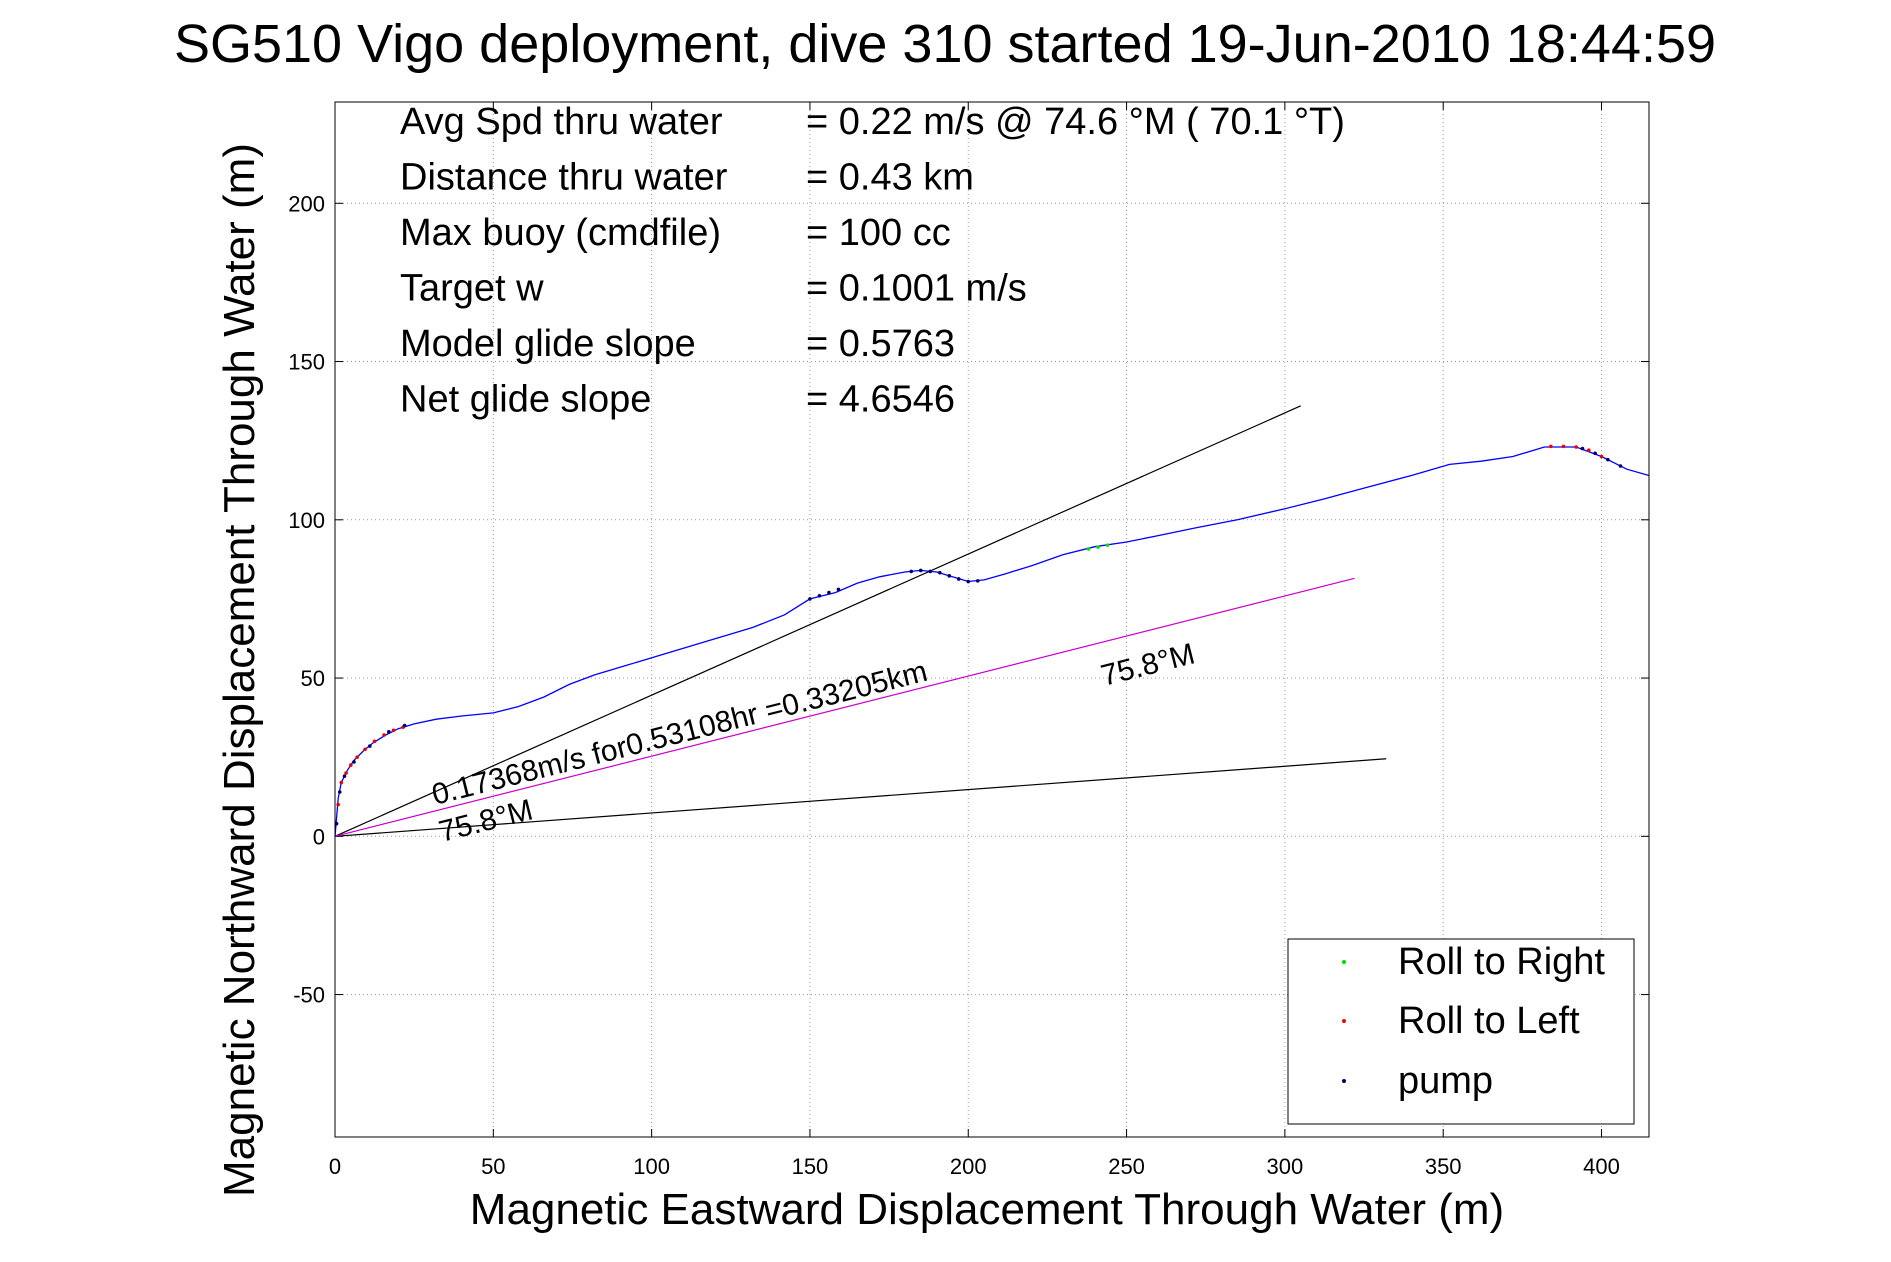  Describe the element at coordinates (1344, 1021) in the screenshot. I see `legend-marker-roll-to-left` at that location.